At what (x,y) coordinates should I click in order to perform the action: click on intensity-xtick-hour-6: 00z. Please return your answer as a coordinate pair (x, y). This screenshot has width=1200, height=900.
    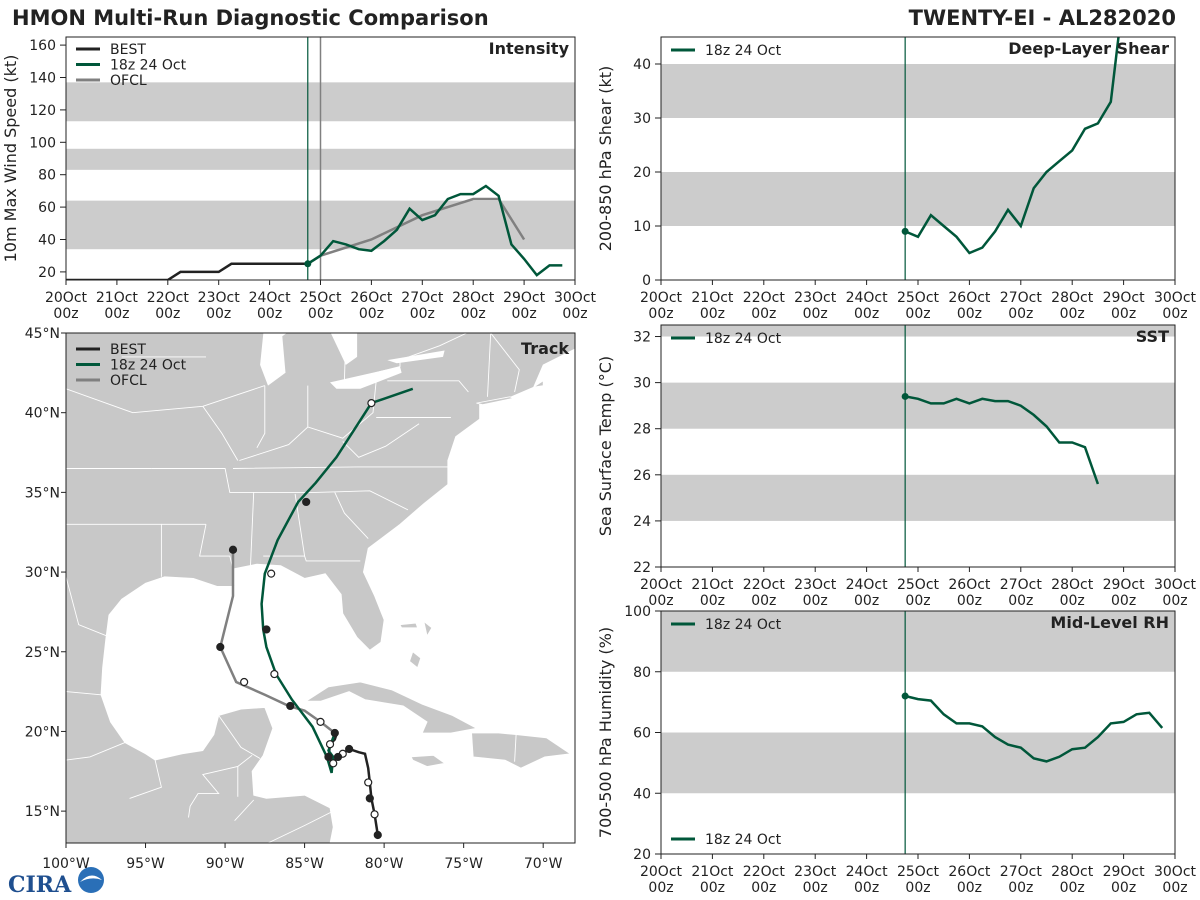
    Looking at the image, I should click on (371, 314).